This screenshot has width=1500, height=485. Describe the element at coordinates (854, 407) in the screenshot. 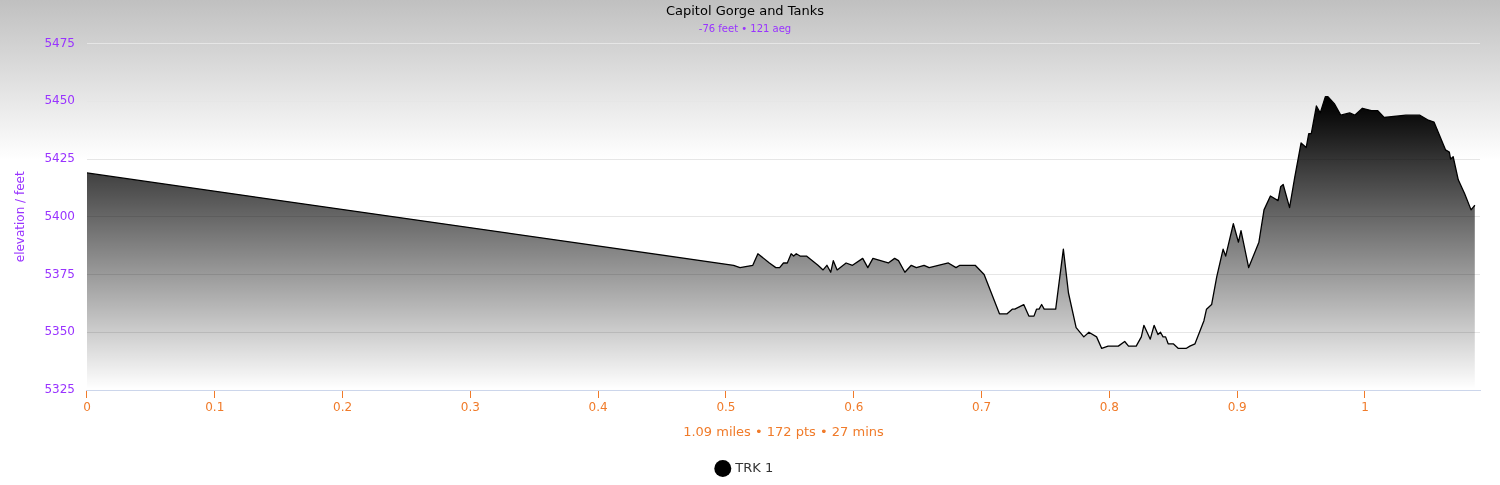

I see `x-tick-label: 0.6` at that location.